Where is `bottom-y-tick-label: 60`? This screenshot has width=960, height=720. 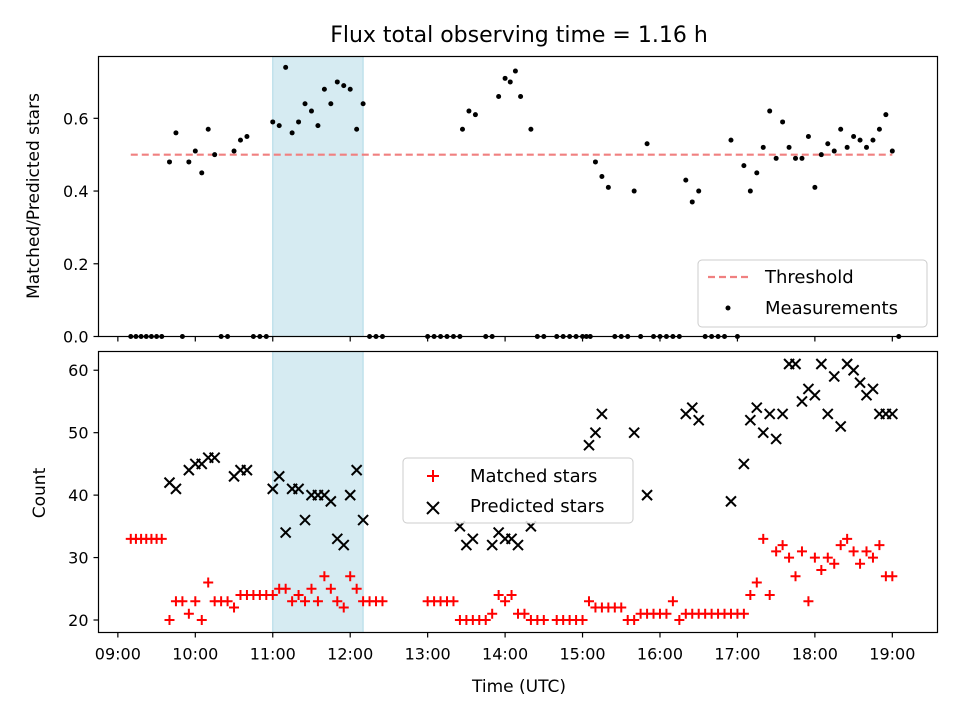 bottom-y-tick-label: 60 is located at coordinates (78, 370).